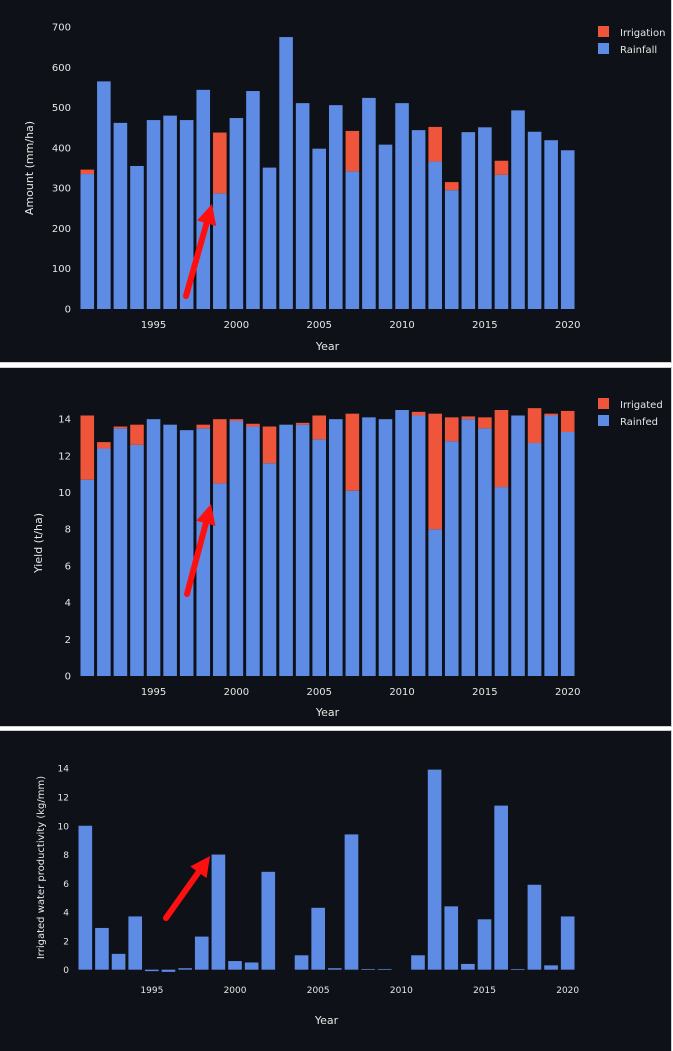 Image resolution: width=673 pixels, height=1051 pixels. I want to click on legend-label: Irrigation, so click(642, 33).